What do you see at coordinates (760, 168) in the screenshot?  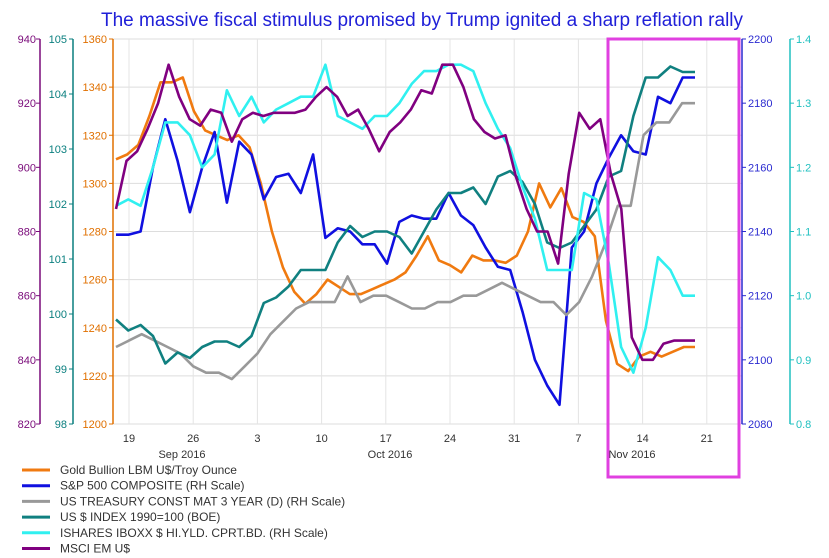 I see `y-tick-label-sp500: 2160` at bounding box center [760, 168].